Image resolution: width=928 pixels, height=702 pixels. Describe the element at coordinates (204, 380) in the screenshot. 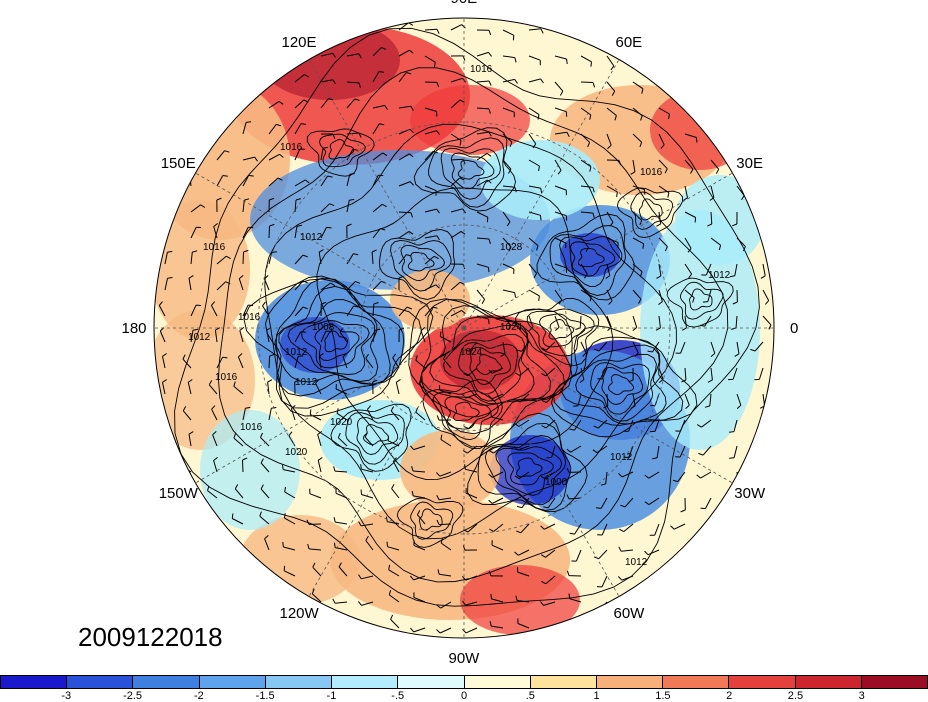

I see `anomaly-blob` at that location.